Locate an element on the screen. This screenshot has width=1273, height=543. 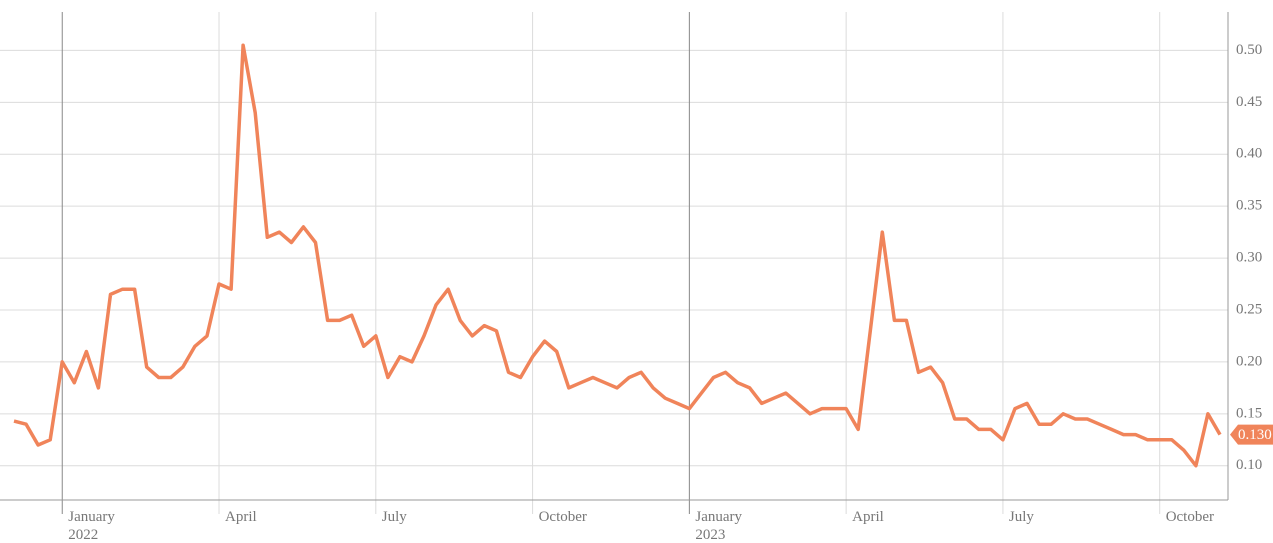
y-tick-label: 0.30 is located at coordinates (1249, 258).